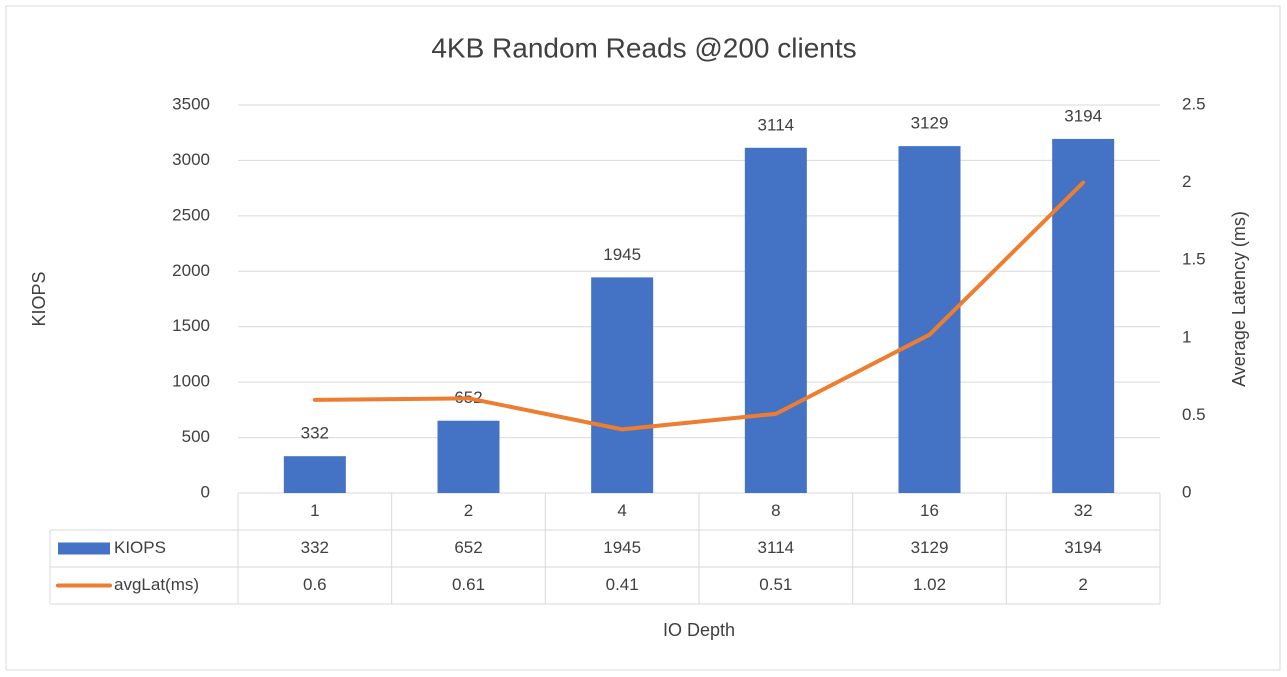 This screenshot has height=677, width=1287. I want to click on y2-tick-label: 0.5, so click(1194, 414).